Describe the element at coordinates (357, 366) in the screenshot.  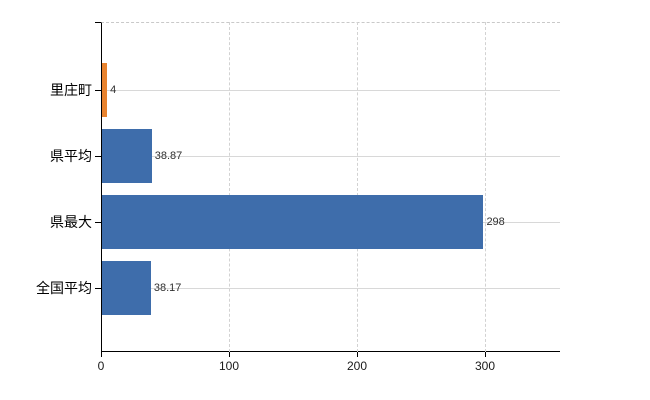
I see `x-tick-label: 200` at that location.